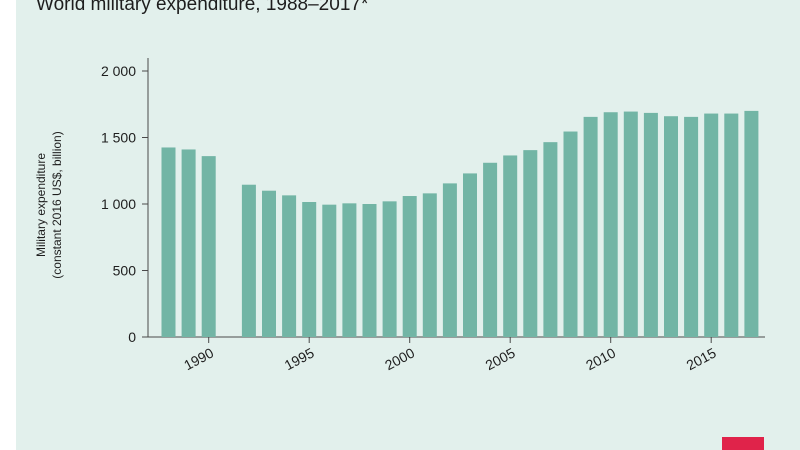 The height and width of the screenshot is (450, 800). I want to click on bar-1996, so click(329, 270).